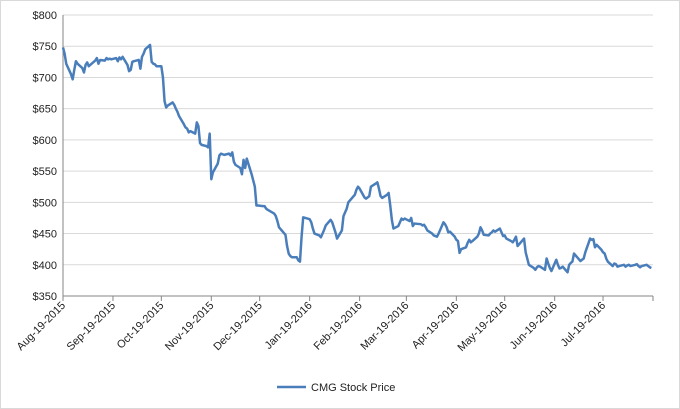 Image resolution: width=680 pixels, height=409 pixels. What do you see at coordinates (45, 141) in the screenshot?
I see `y-tick-label: $600` at bounding box center [45, 141].